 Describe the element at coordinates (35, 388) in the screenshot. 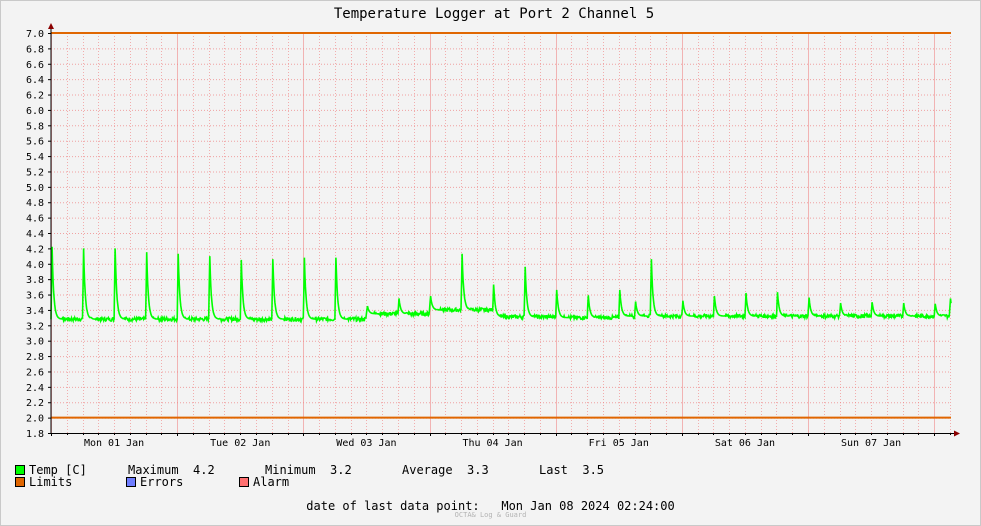

I see `y-tick-label: 2.4` at that location.